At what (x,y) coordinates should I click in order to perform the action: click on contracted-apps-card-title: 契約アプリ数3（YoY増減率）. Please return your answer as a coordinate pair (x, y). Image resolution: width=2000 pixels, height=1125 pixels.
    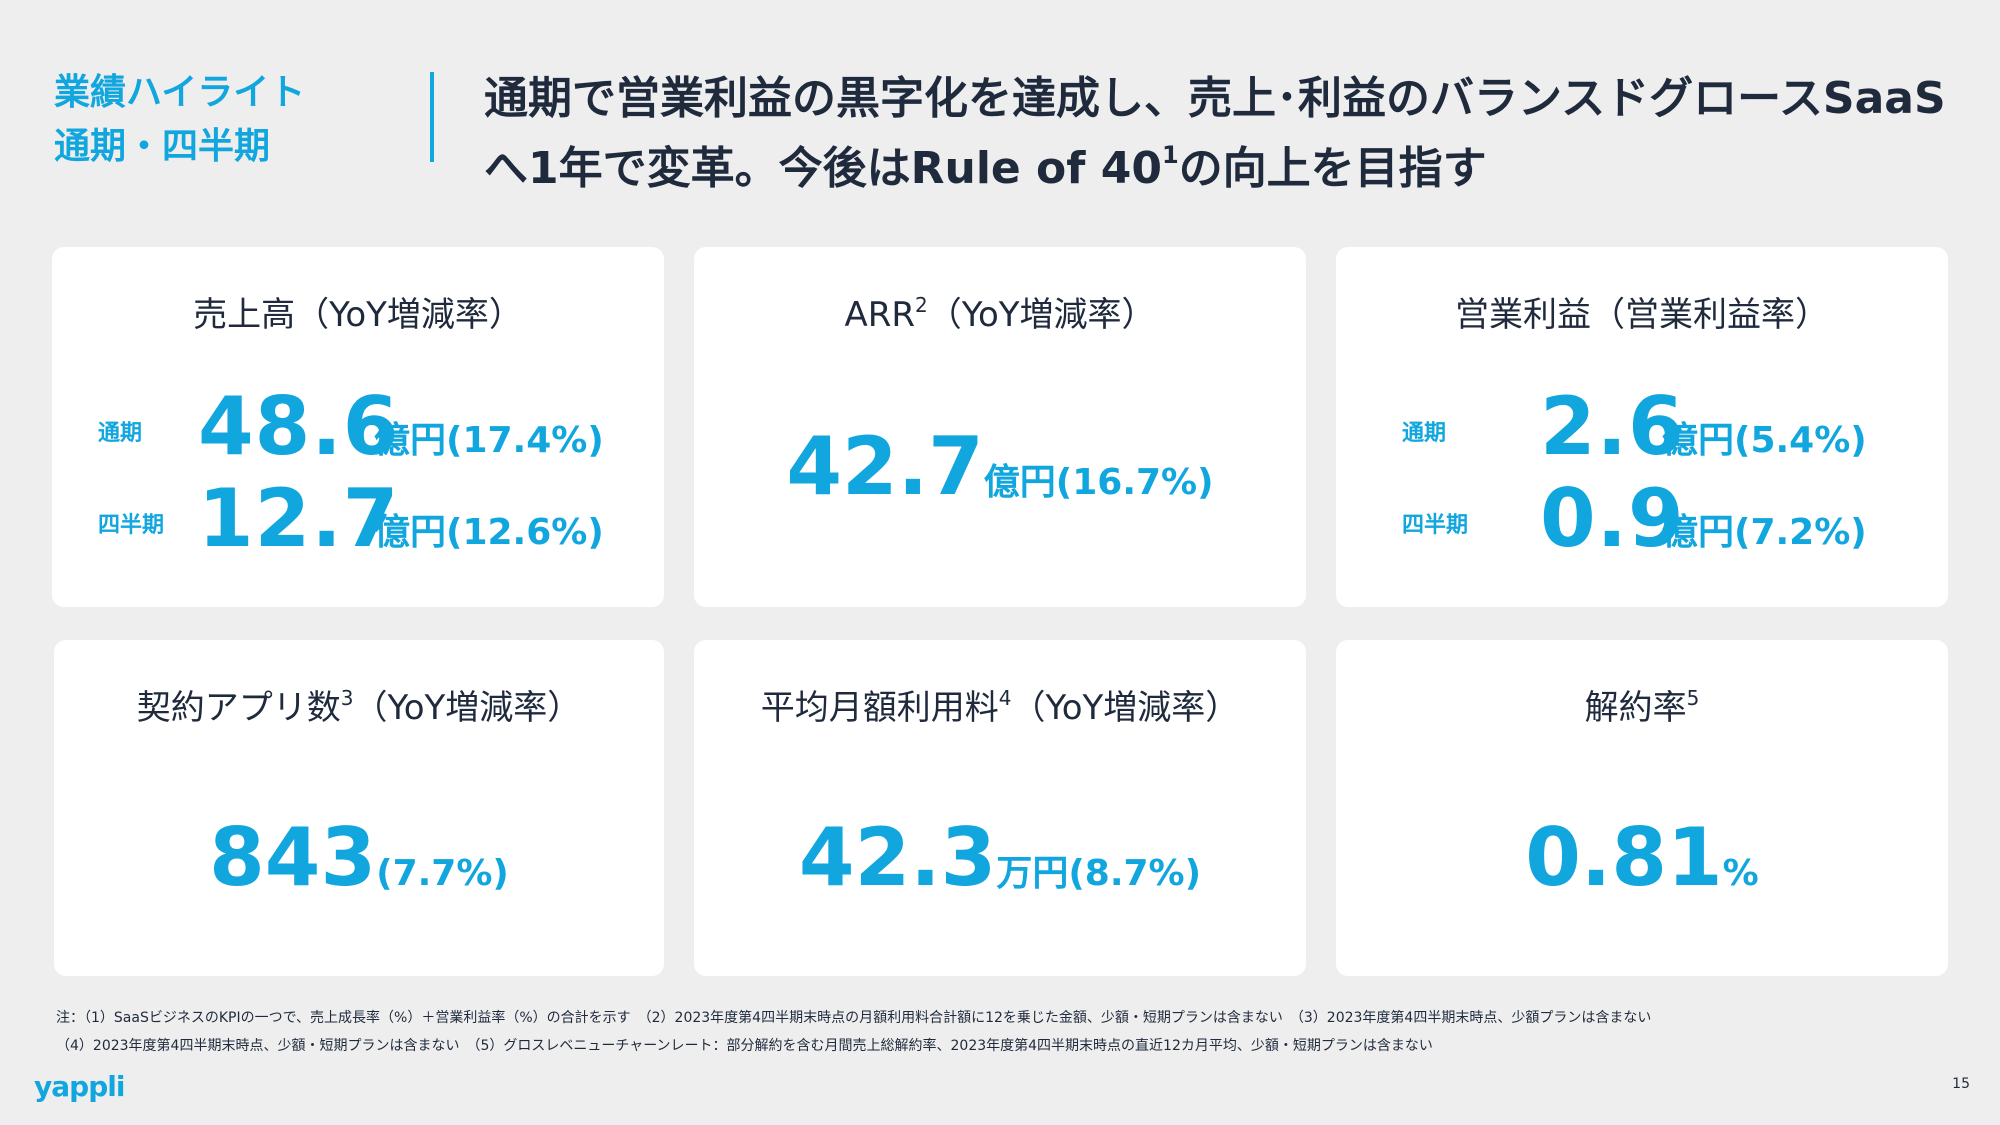
    Looking at the image, I should click on (359, 704).